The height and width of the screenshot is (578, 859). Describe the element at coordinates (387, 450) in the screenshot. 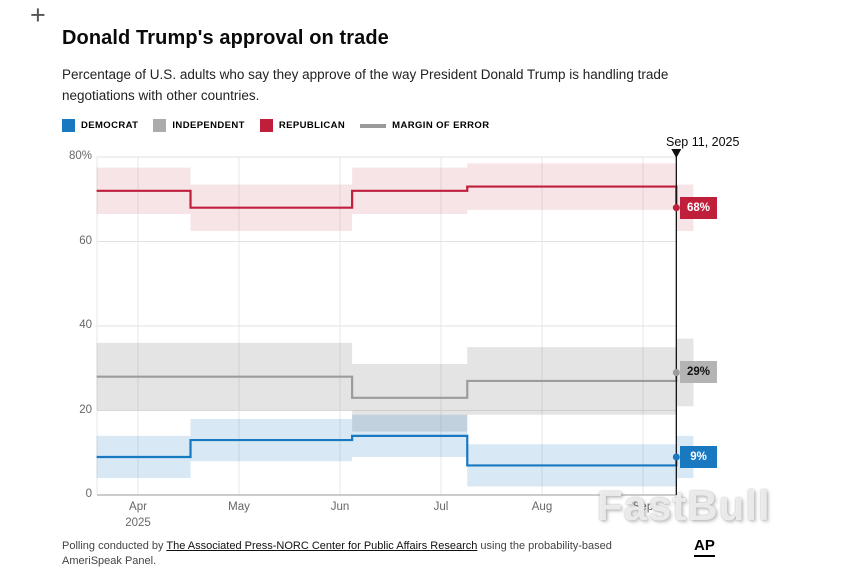

I see `democrat-line` at that location.